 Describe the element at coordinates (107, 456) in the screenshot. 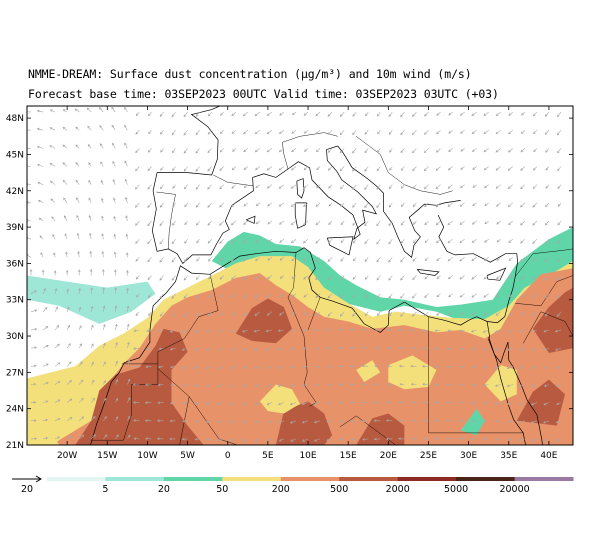

I see `lon-tick-label: 15W` at that location.